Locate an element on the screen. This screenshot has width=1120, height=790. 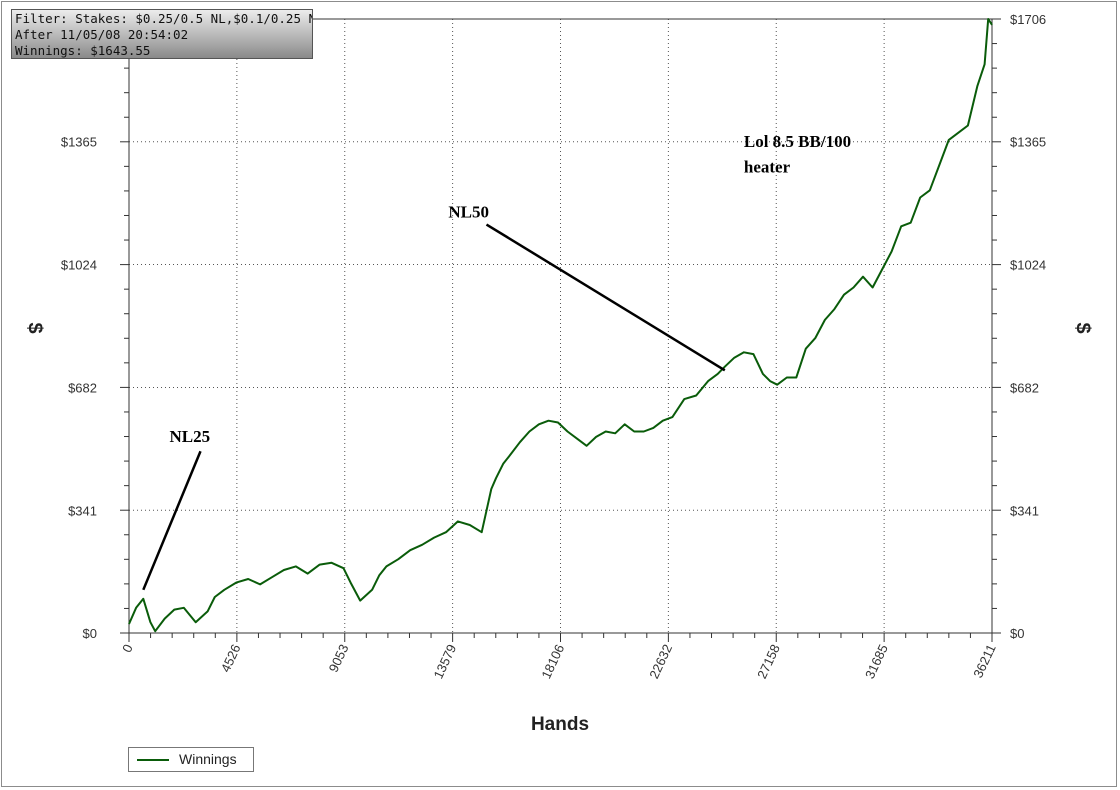
y-tick-label-left: $1024 is located at coordinates (79, 264).